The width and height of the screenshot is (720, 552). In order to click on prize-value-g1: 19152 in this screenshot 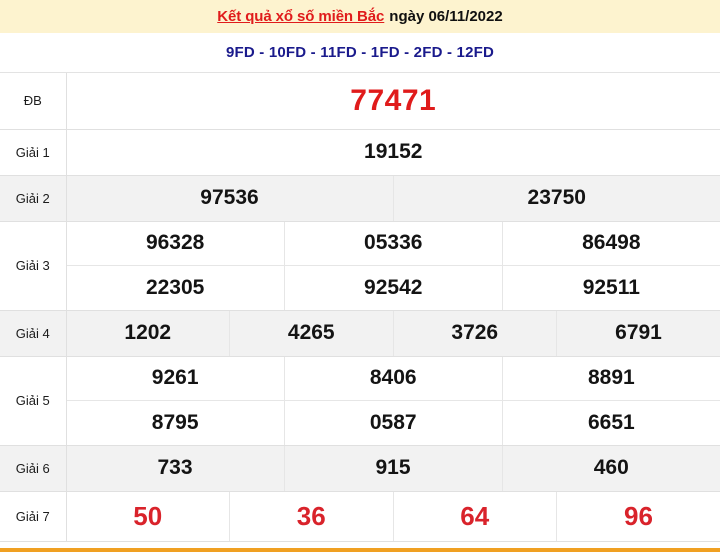, I will do `click(393, 152)`.